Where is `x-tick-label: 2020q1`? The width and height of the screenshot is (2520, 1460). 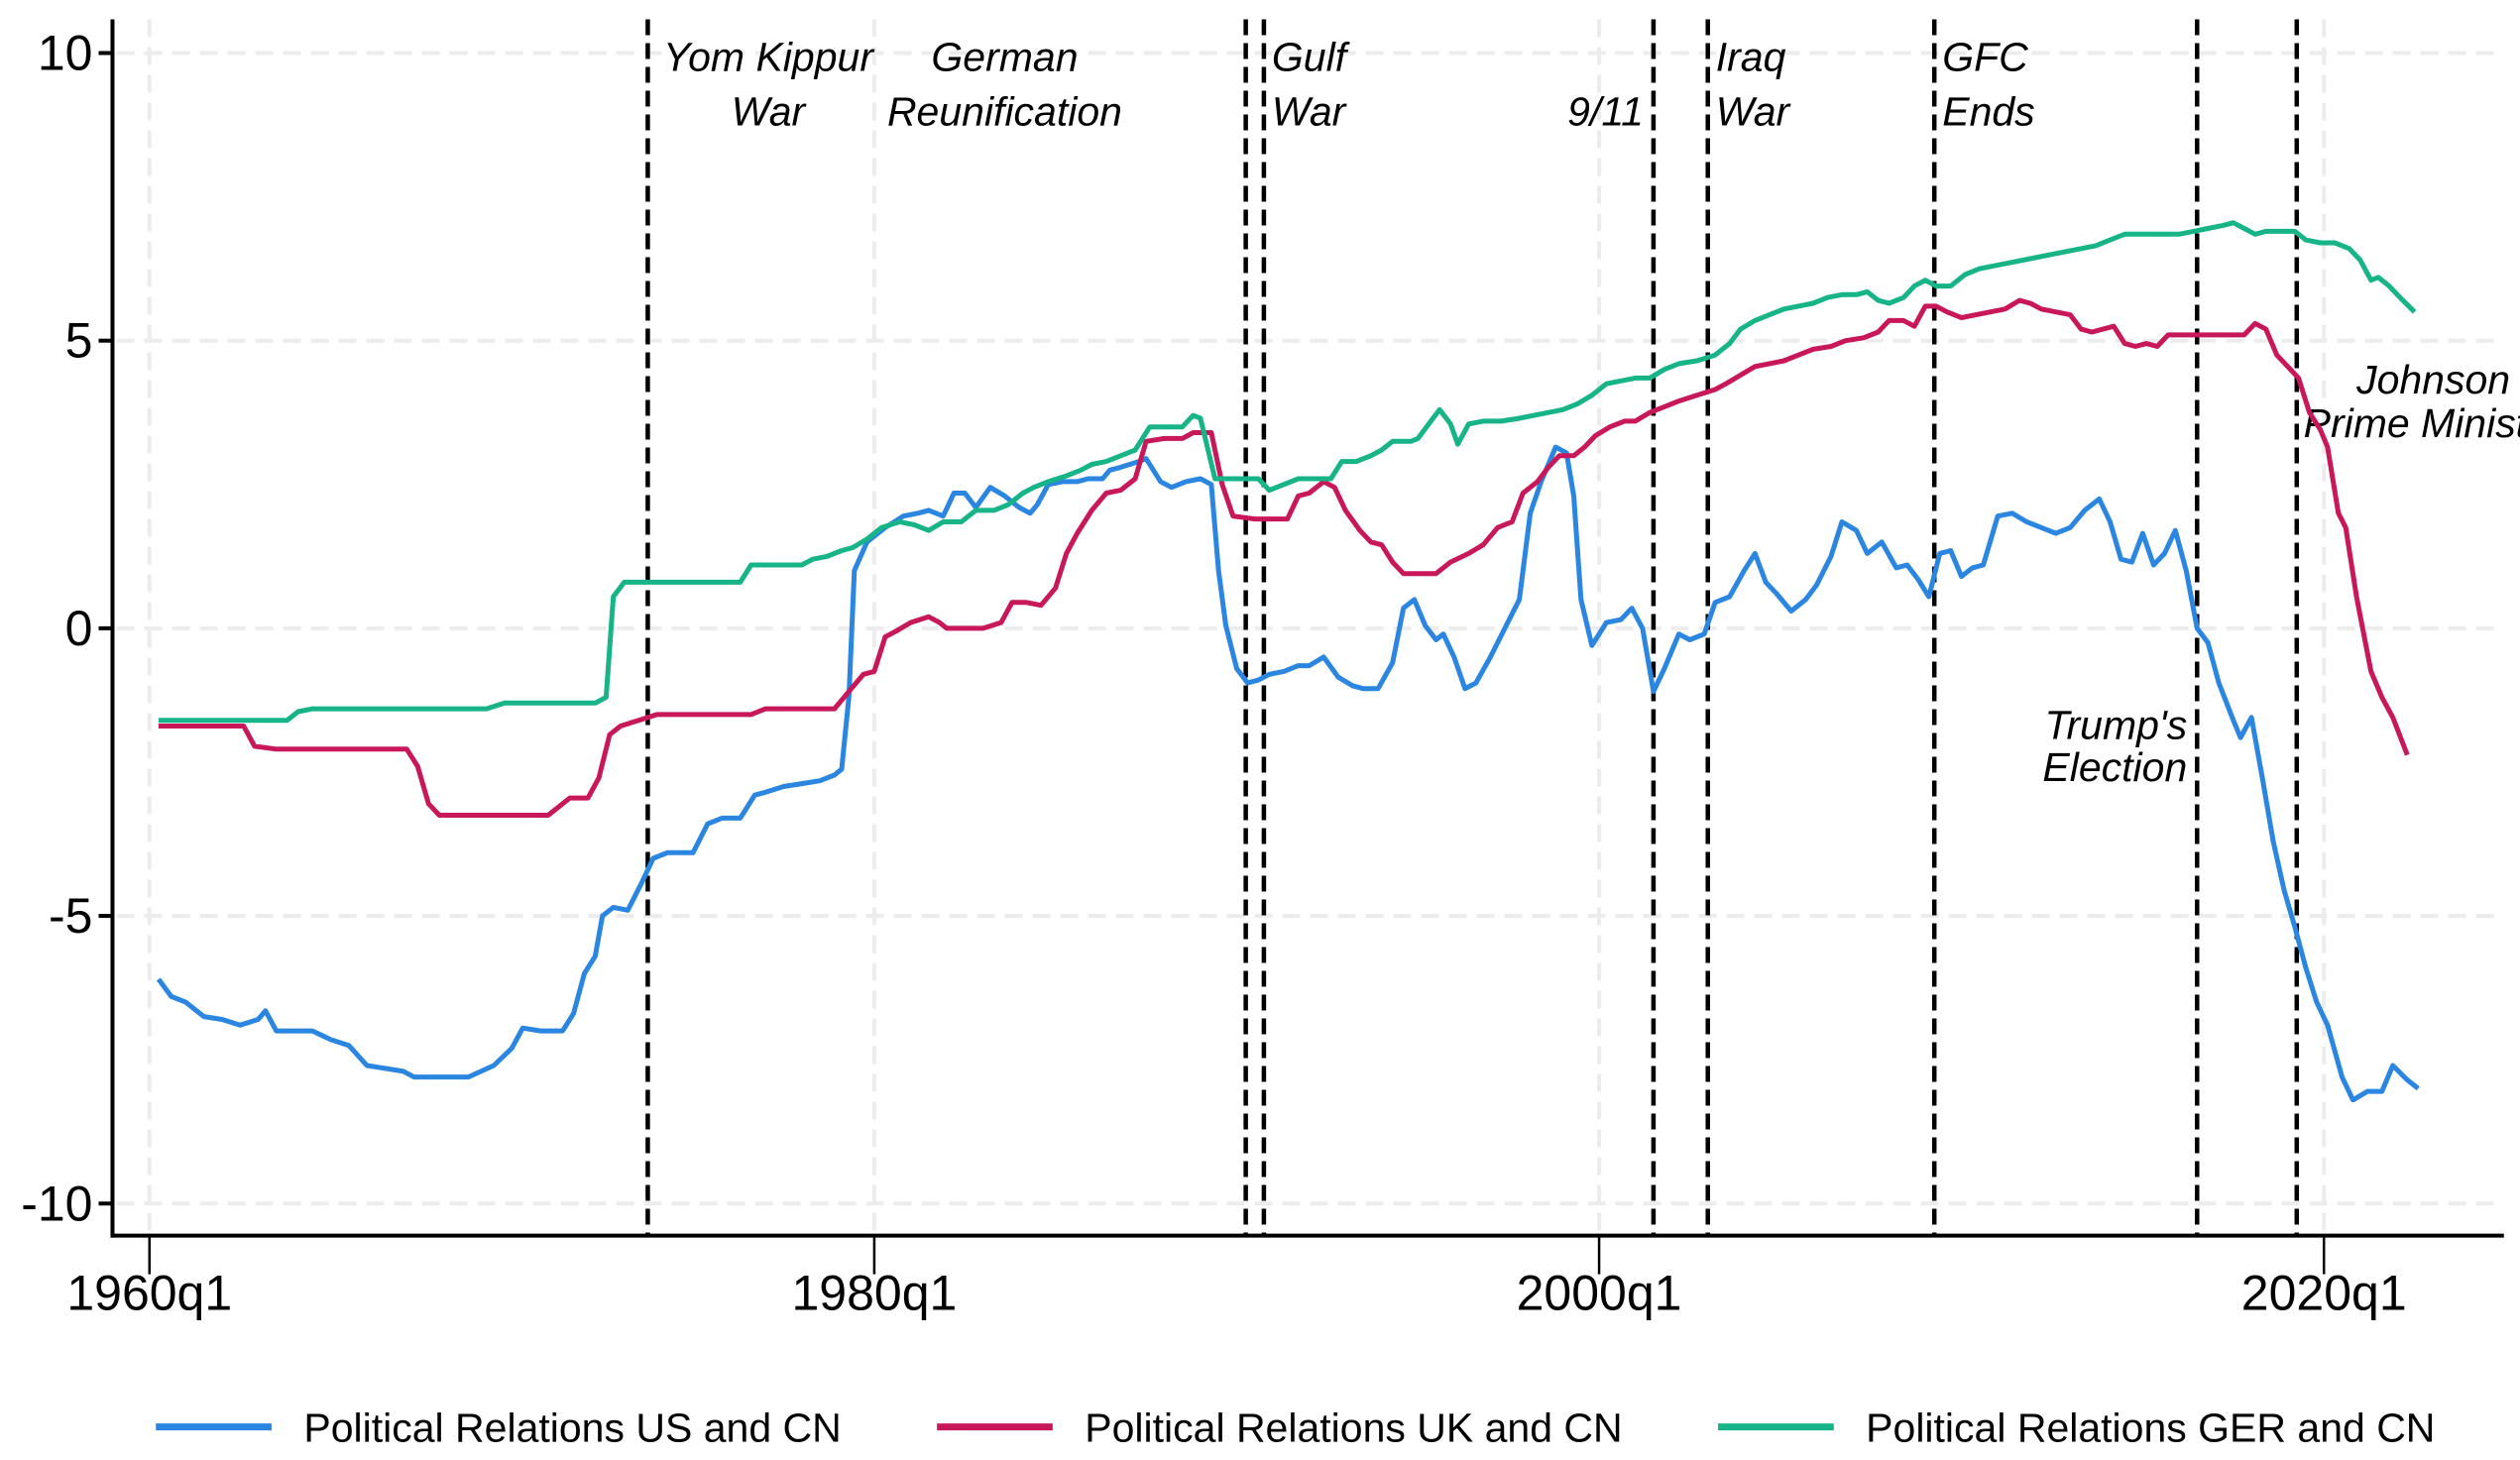
x-tick-label: 2020q1 is located at coordinates (2324, 1293).